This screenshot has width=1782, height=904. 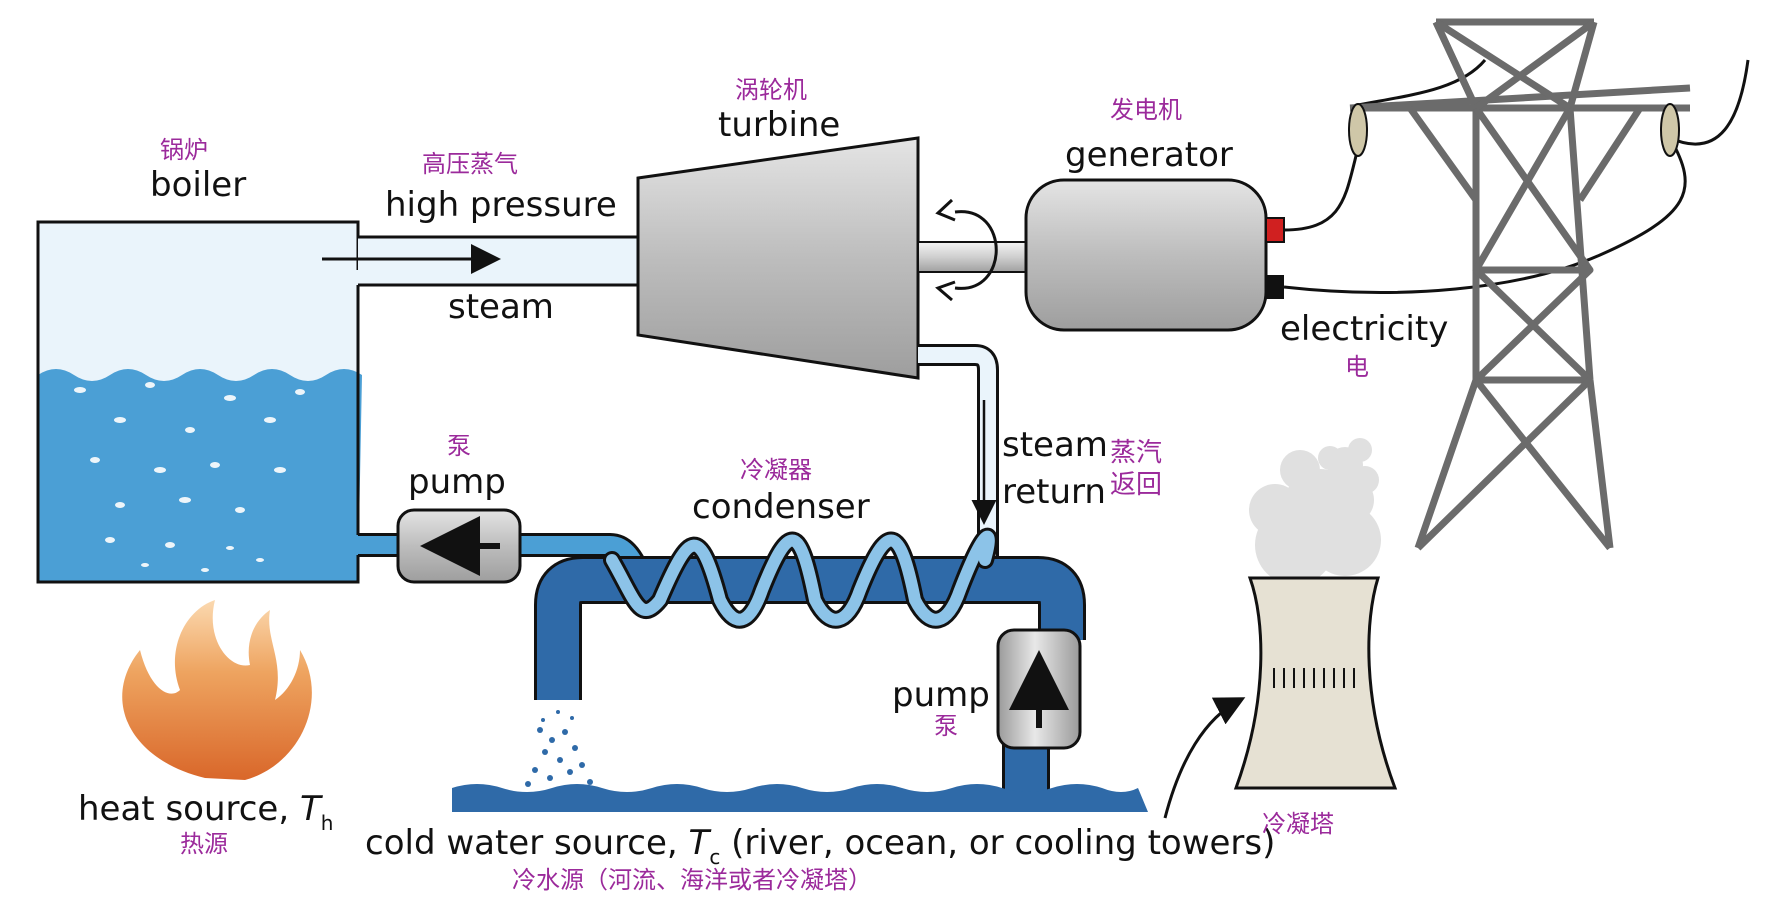 I want to click on cold-source-subscript: c, so click(x=715, y=856).